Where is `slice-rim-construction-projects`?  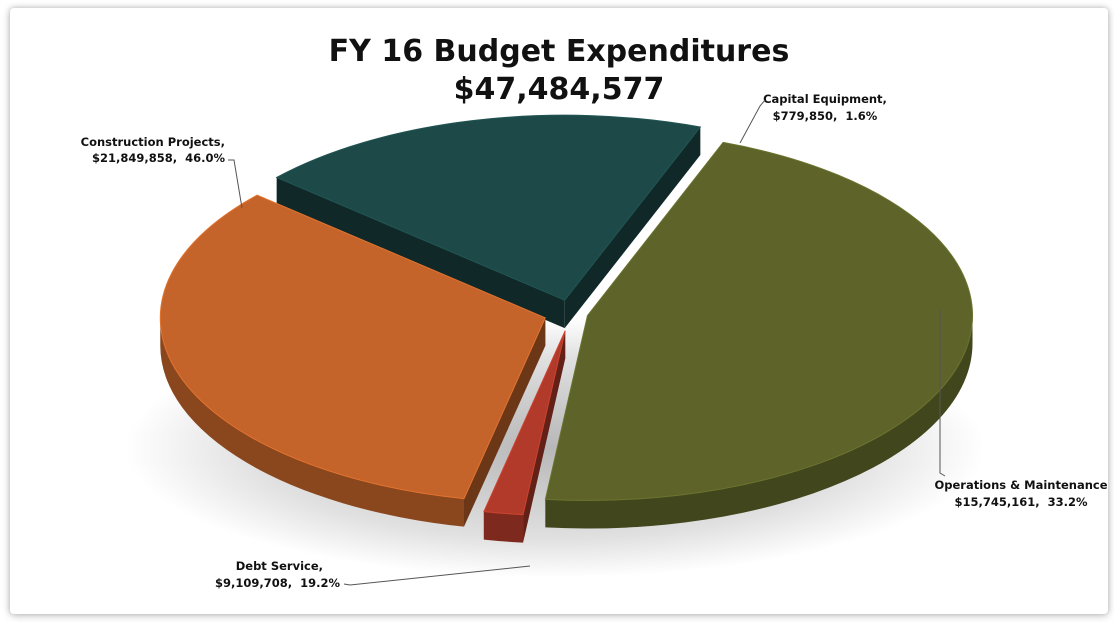 slice-rim-construction-projects is located at coordinates (759, 422).